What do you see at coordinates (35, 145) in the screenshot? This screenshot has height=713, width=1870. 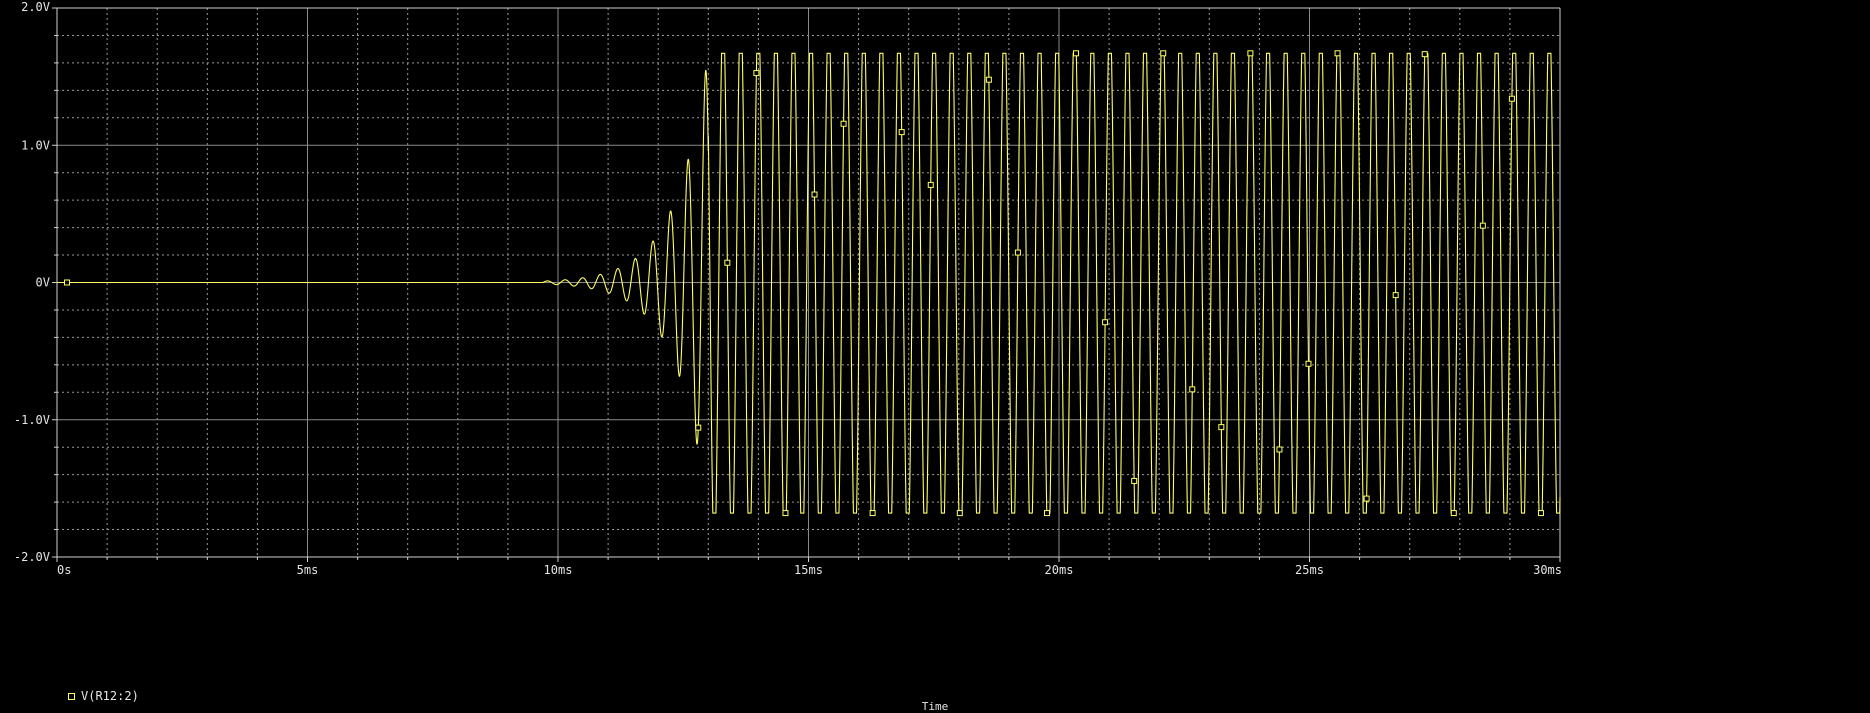 I see `y-tick-label: 1.0V` at bounding box center [35, 145].